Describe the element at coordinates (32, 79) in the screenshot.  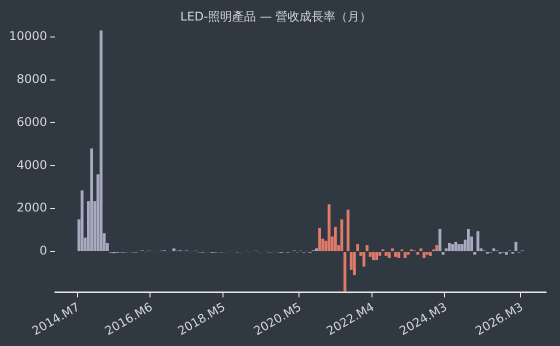
I see `y-tick-label: 8000` at that location.